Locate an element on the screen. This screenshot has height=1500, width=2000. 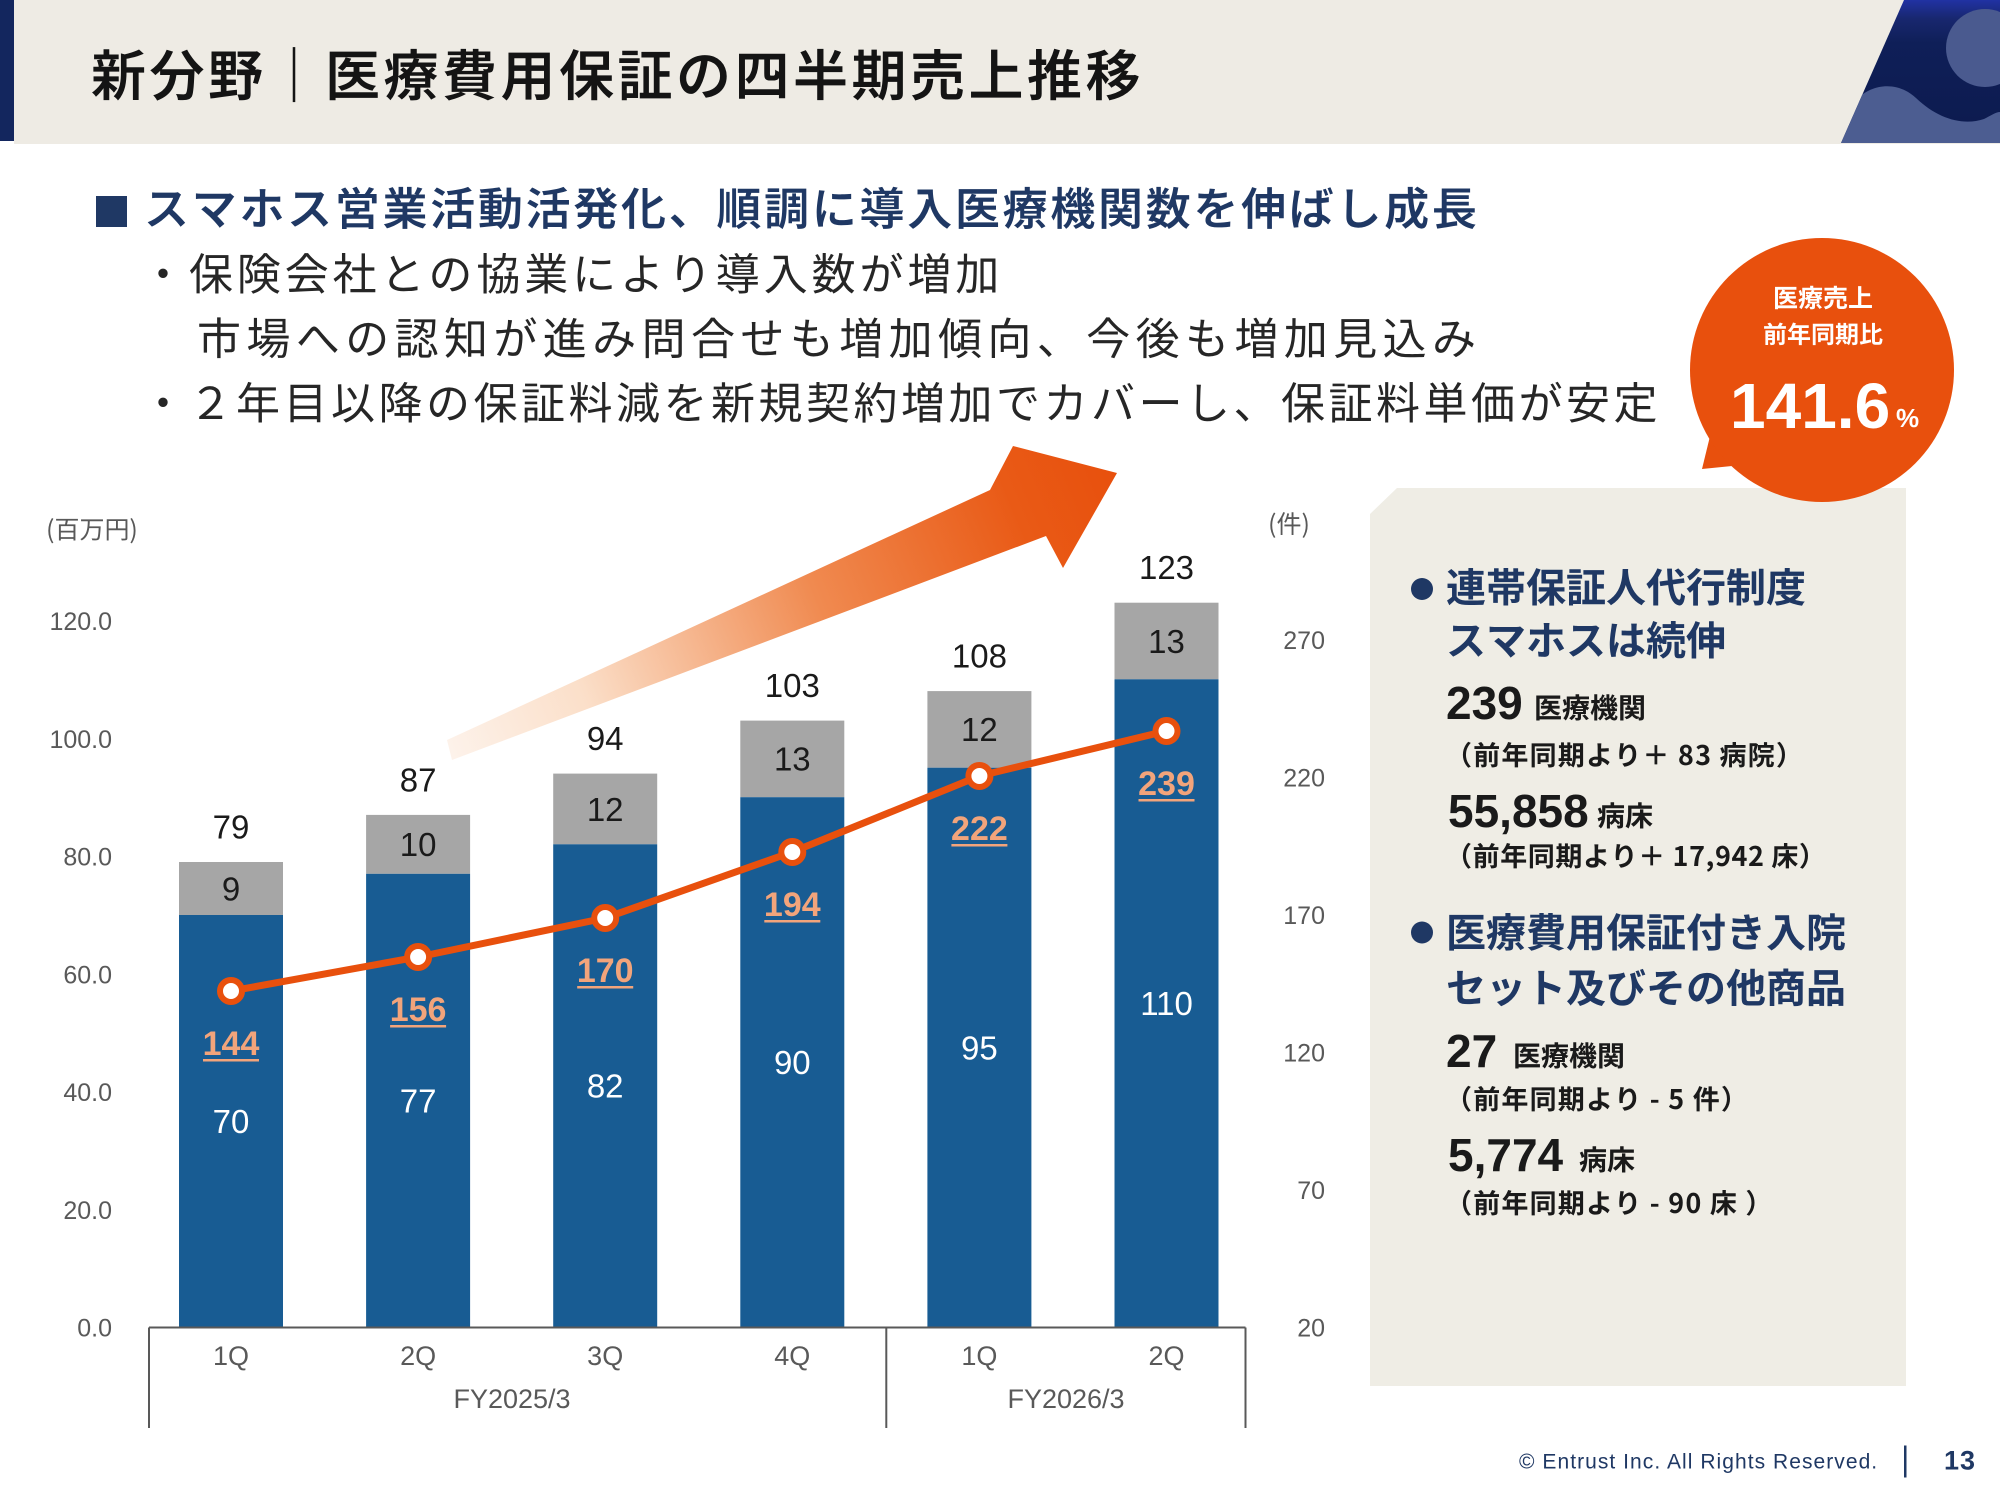
svg-text: 4Q is located at coordinates (792, 1356).